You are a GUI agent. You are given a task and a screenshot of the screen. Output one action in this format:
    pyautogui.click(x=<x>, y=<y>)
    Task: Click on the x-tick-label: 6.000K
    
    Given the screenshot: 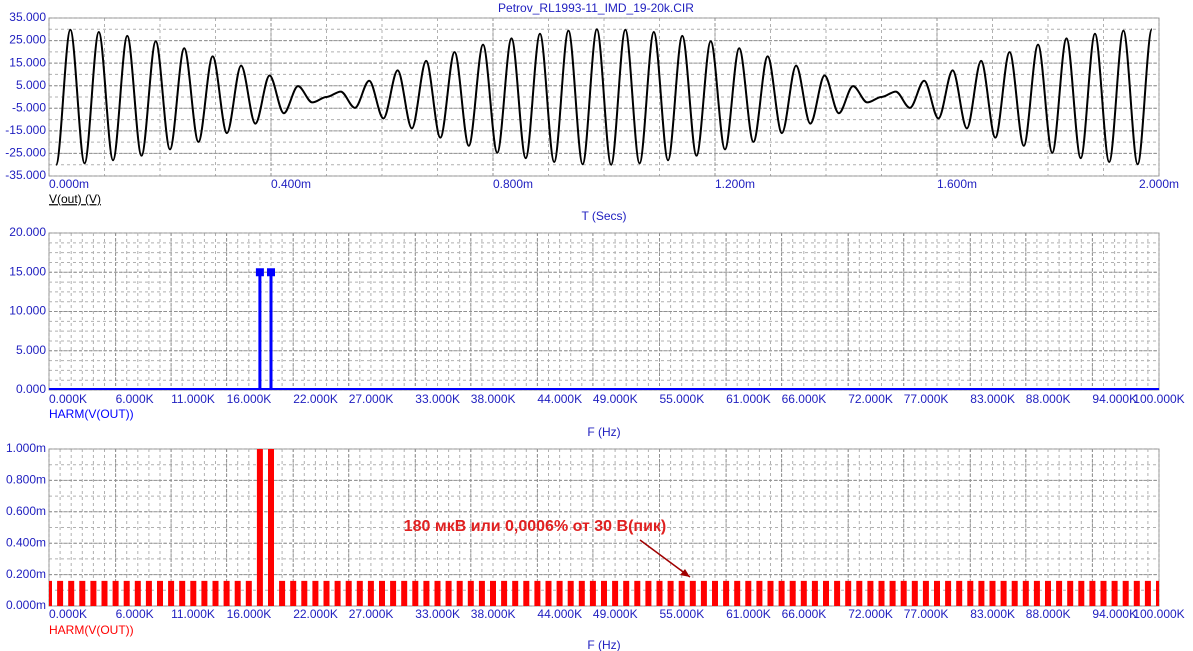 What is the action you would take?
    pyautogui.click(x=135, y=614)
    